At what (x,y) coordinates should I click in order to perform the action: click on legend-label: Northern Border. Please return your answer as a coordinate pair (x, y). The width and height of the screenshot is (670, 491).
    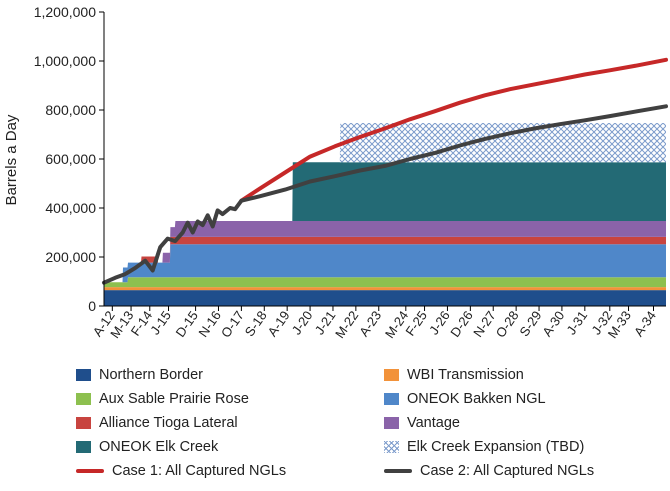
    Looking at the image, I should click on (151, 375).